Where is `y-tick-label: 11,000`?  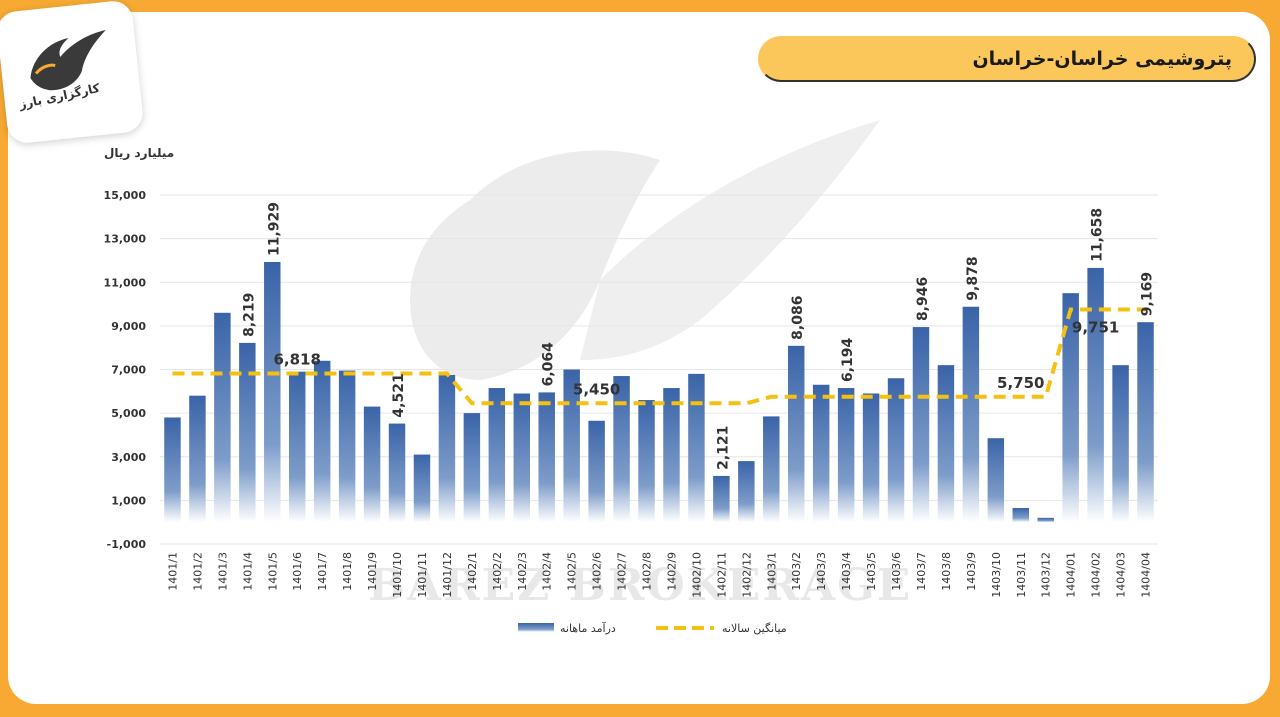
y-tick-label: 11,000 is located at coordinates (125, 282).